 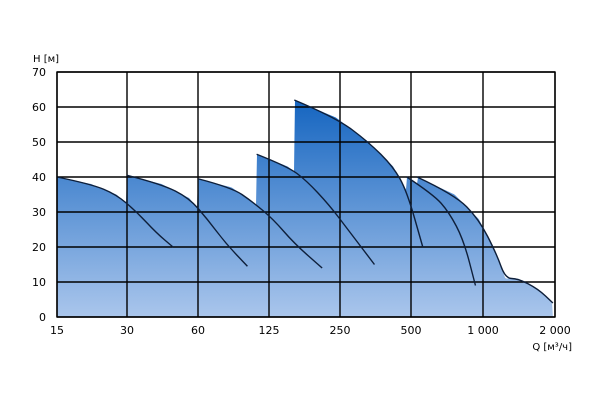 What do you see at coordinates (39, 282) in the screenshot?
I see `y-tick-label: 10` at bounding box center [39, 282].